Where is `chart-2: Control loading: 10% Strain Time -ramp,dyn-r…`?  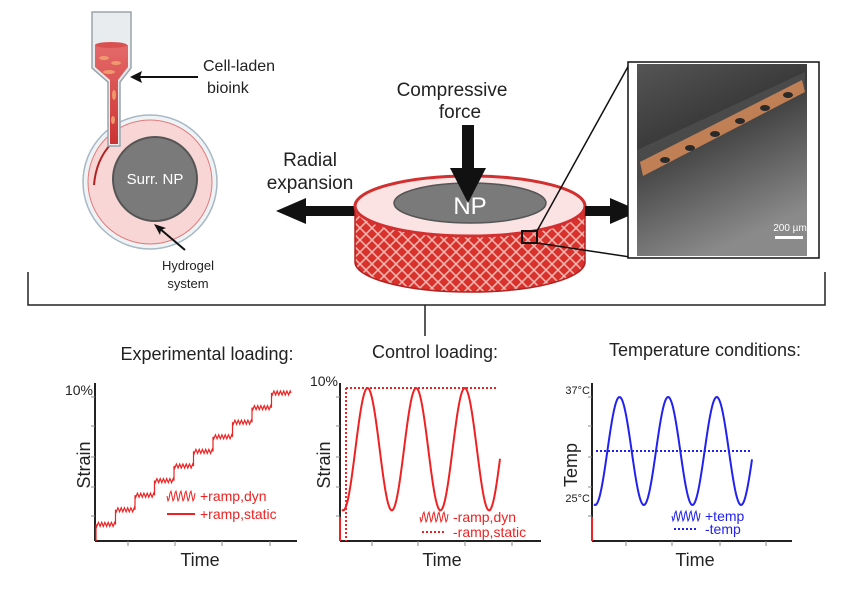
chart-2: Control loading: 10% Strain Time -ramp,dyn-r… is located at coordinates (425, 456).